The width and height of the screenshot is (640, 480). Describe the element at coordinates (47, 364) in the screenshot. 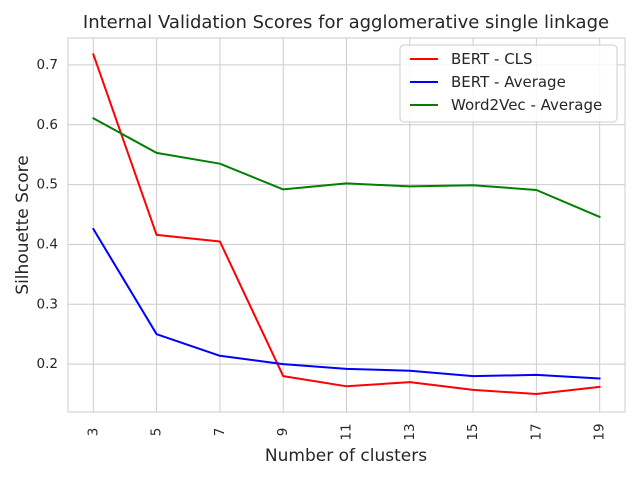

I see `y-tick-label: 0.2` at that location.